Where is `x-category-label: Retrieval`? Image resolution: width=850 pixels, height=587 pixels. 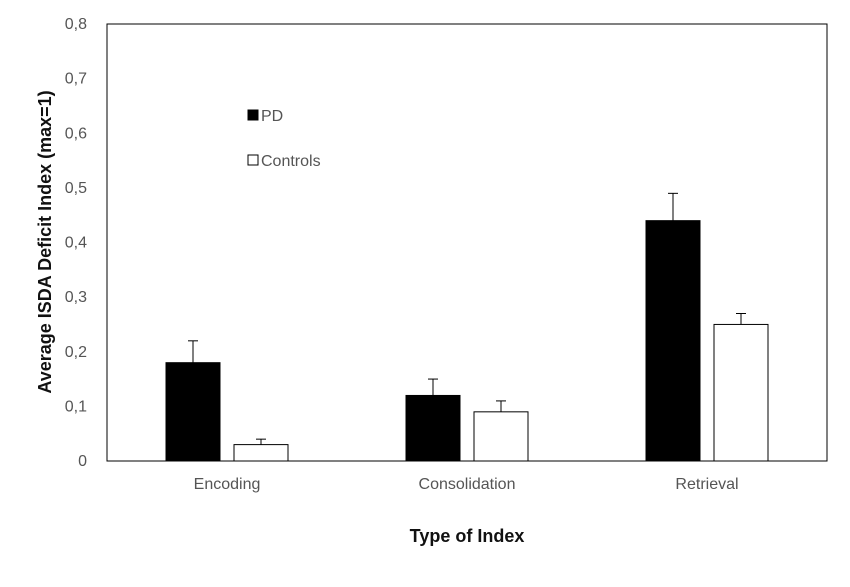
x-category-label: Retrieval is located at coordinates (706, 484).